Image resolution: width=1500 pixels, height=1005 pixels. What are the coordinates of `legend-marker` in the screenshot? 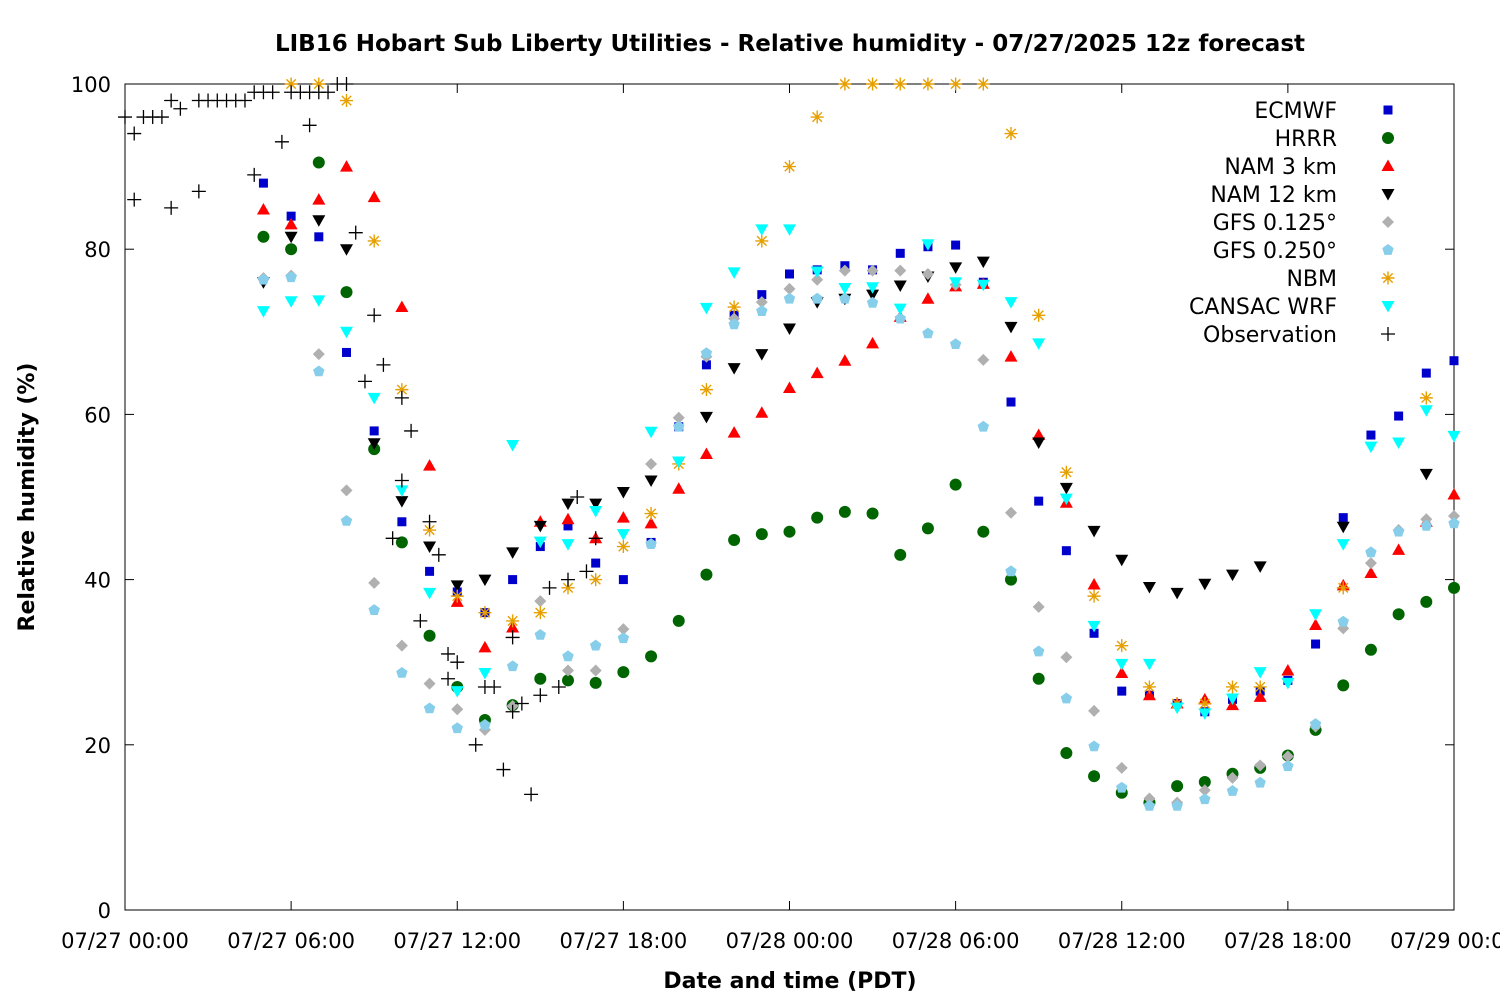 It's located at (1388, 278).